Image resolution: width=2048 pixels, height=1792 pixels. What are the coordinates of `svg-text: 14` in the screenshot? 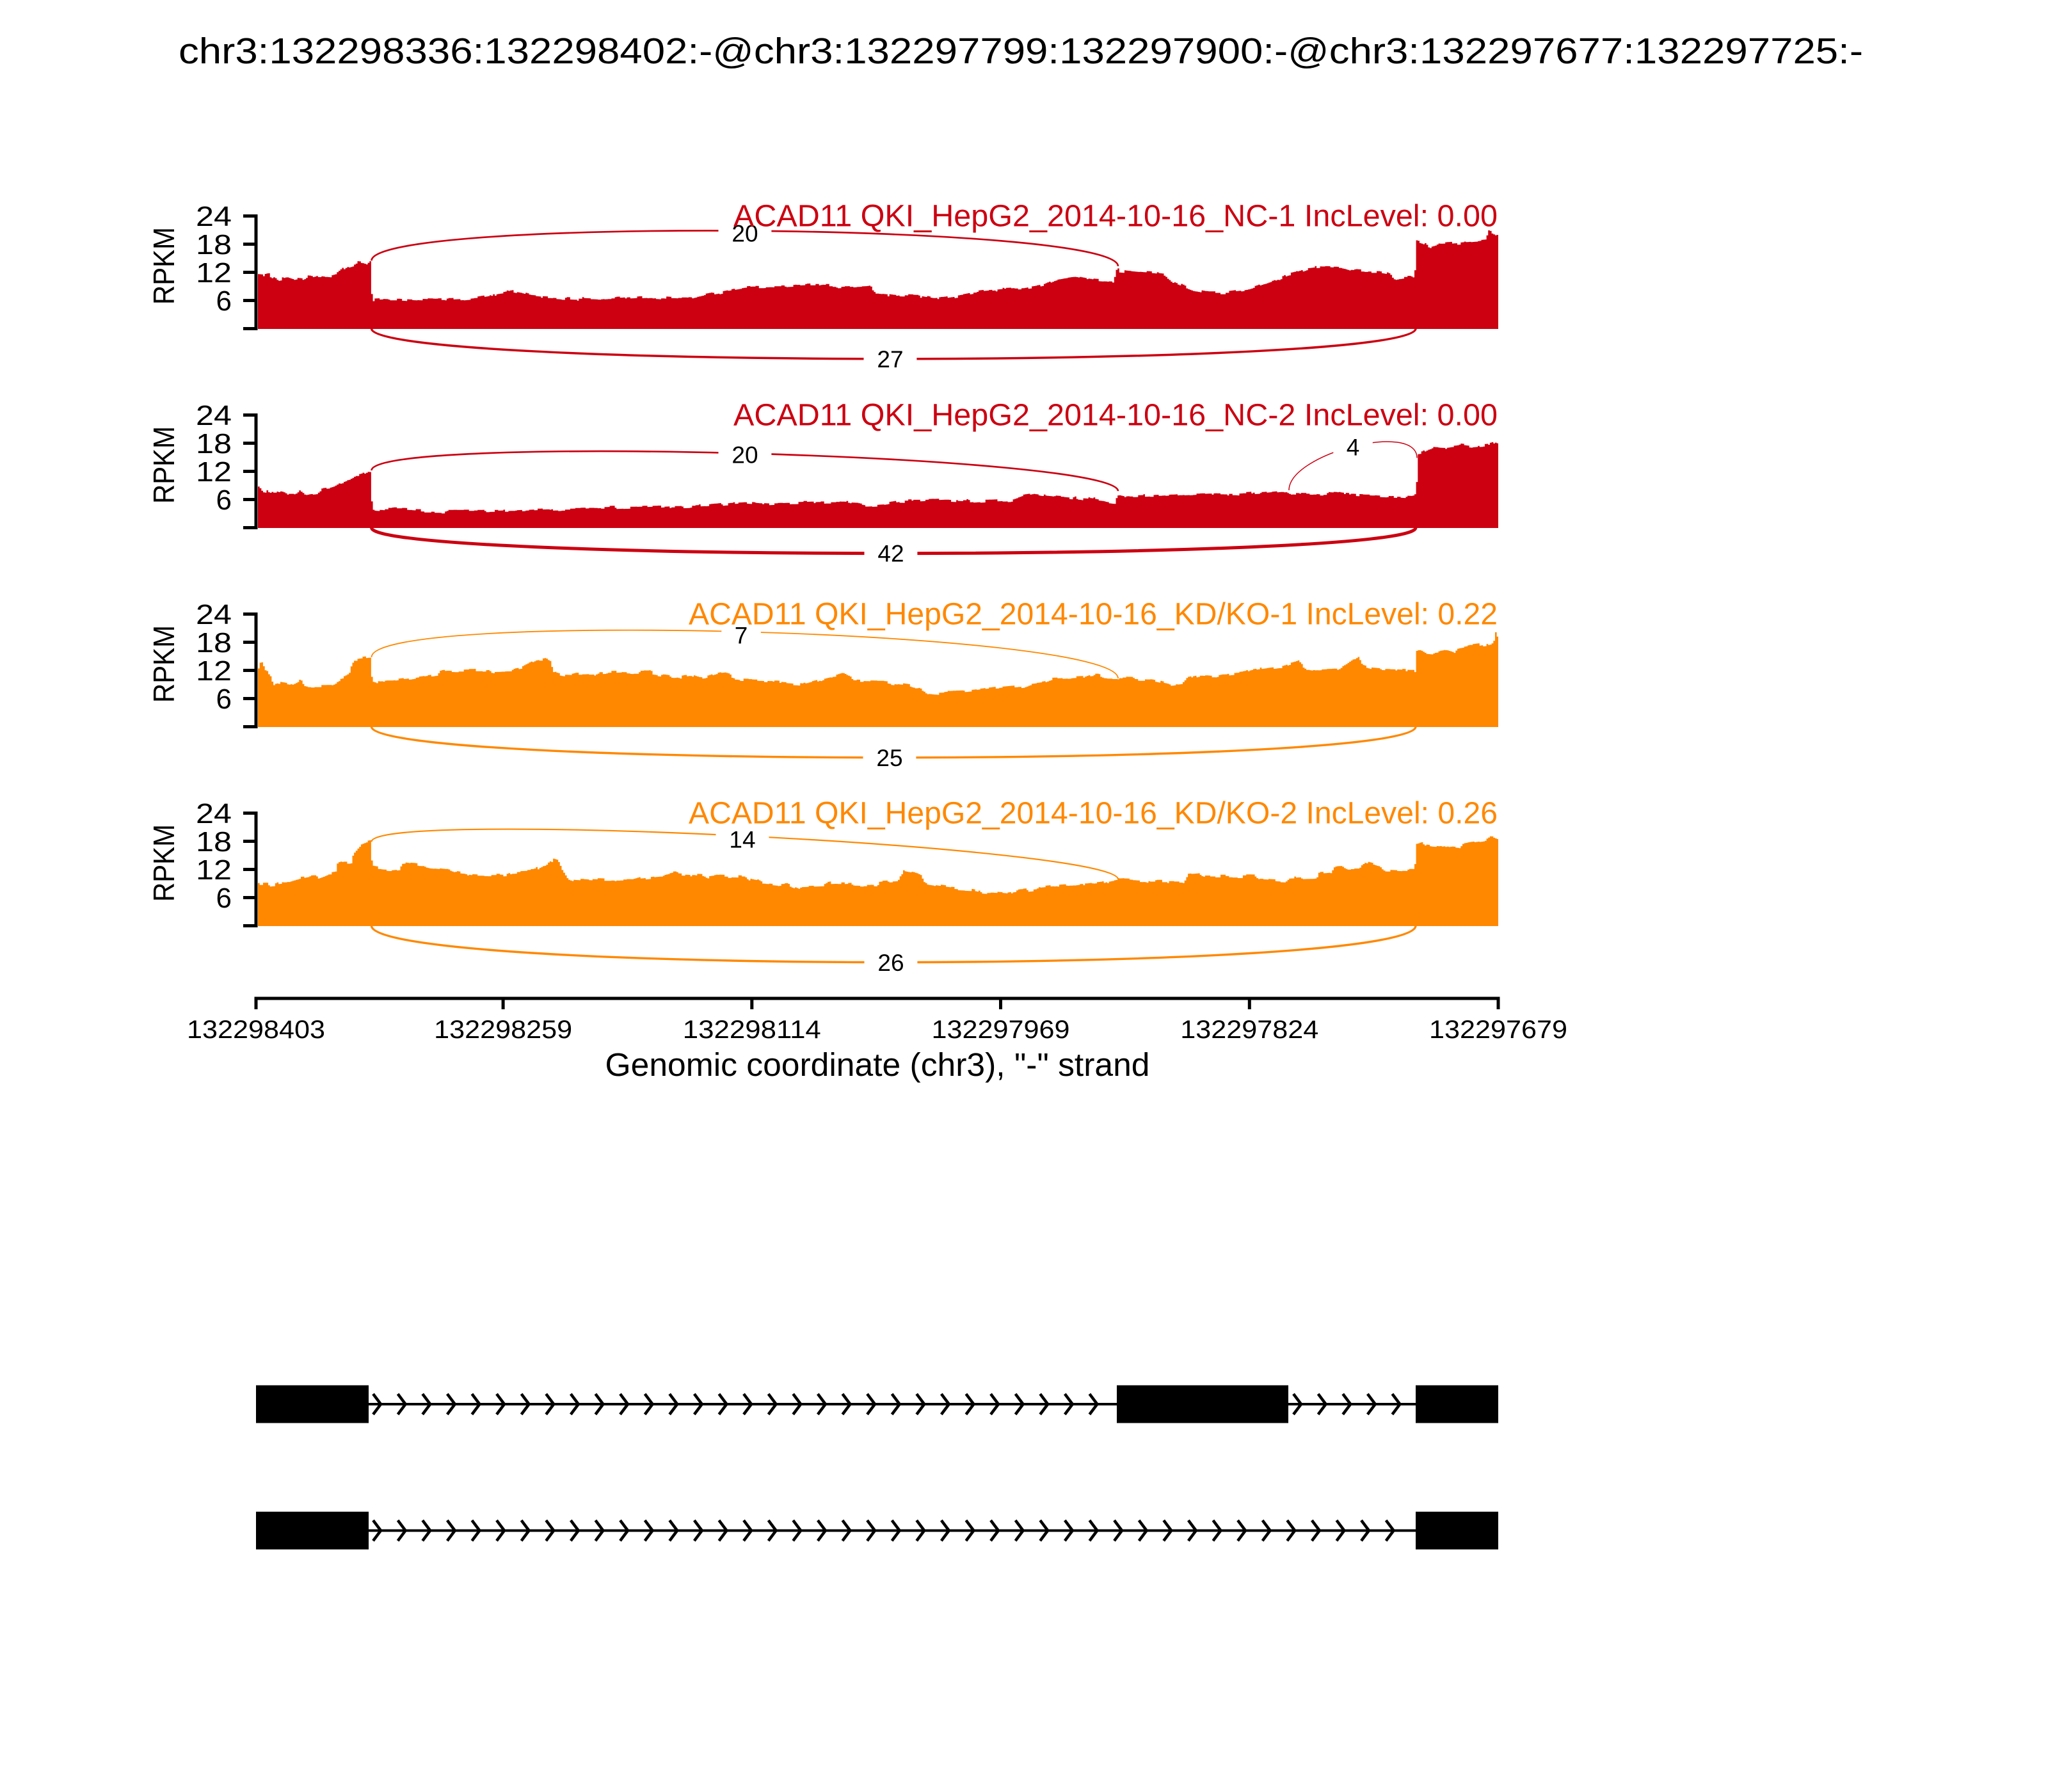 It's located at (742, 839).